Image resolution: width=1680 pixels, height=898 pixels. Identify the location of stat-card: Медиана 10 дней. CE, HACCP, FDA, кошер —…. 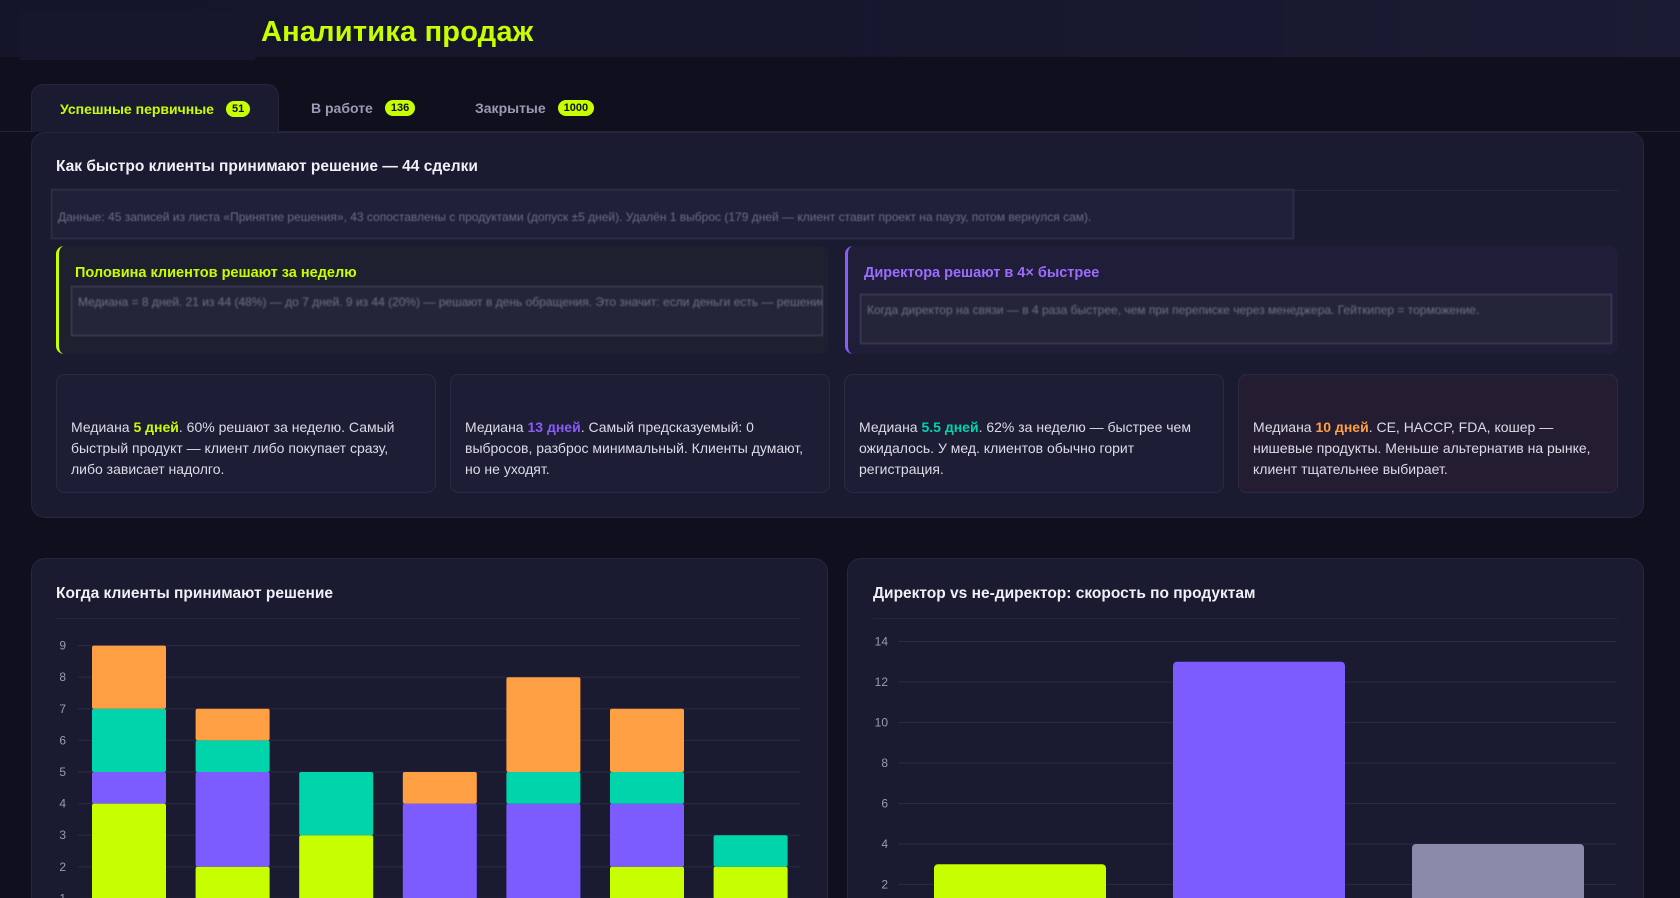
(1428, 433).